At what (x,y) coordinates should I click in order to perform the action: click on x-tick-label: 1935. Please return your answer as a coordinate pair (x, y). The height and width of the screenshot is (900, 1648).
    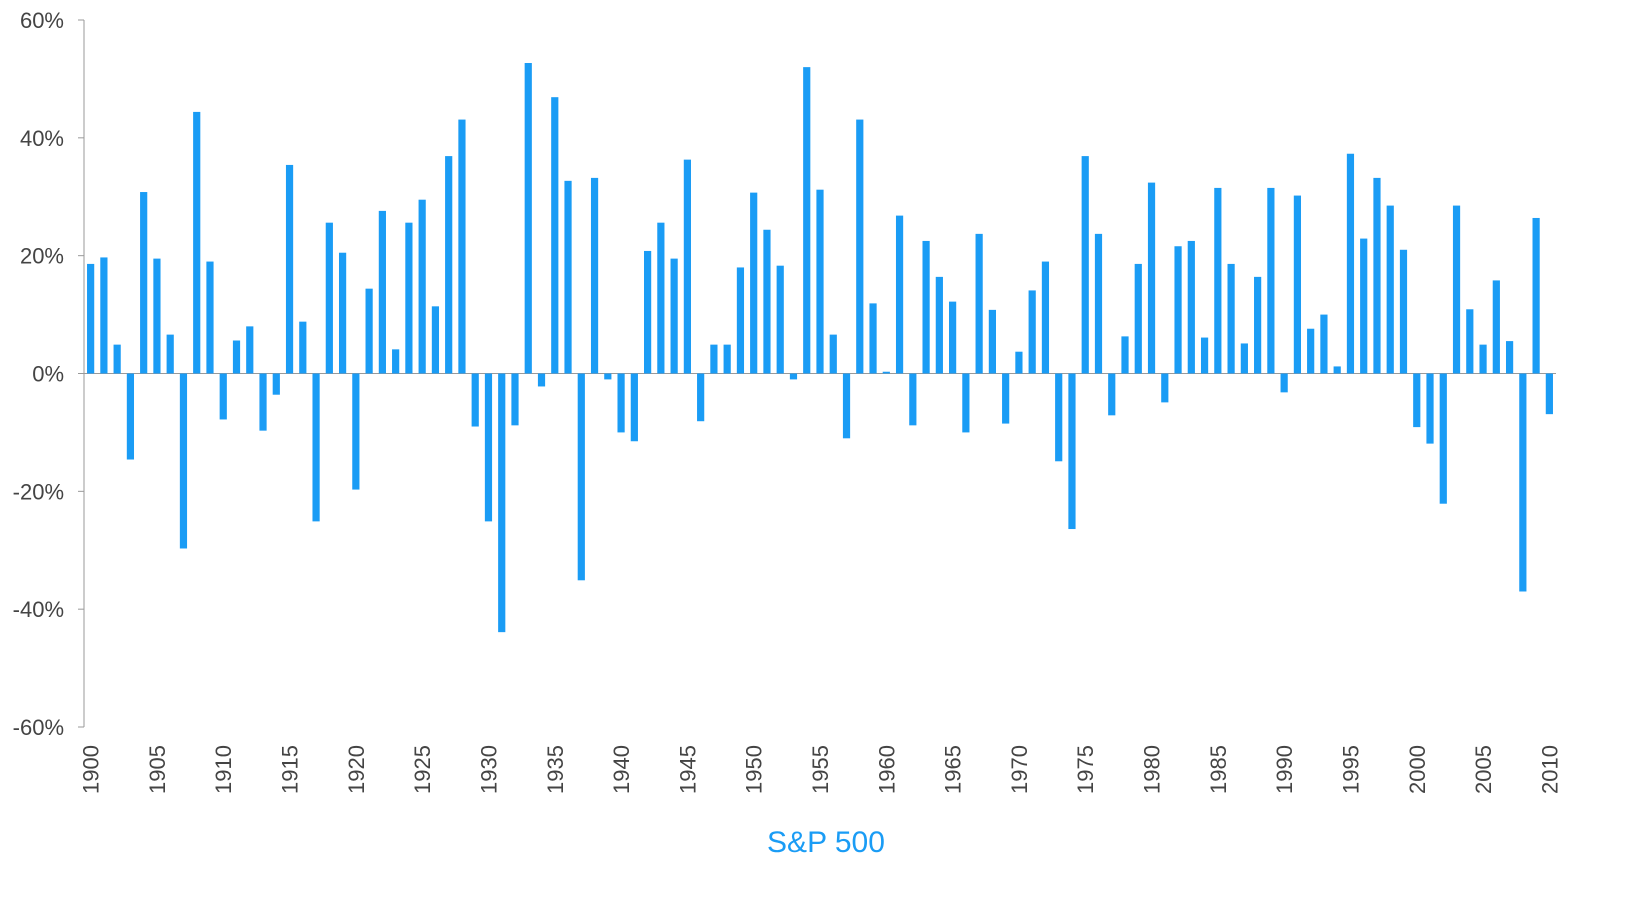
    Looking at the image, I should click on (555, 769).